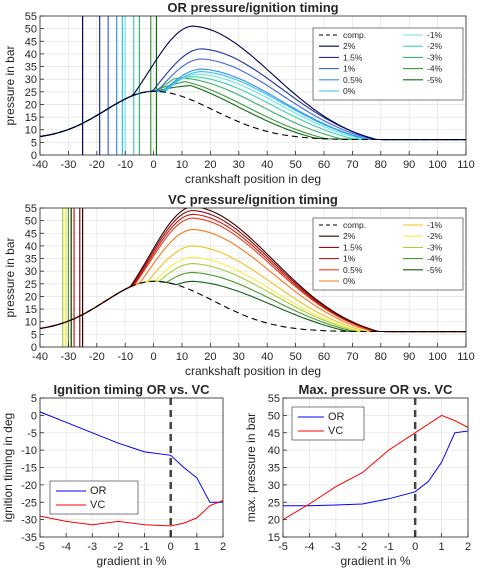  Describe the element at coordinates (435, 46) in the screenshot. I see `legend-label: -2%` at that location.